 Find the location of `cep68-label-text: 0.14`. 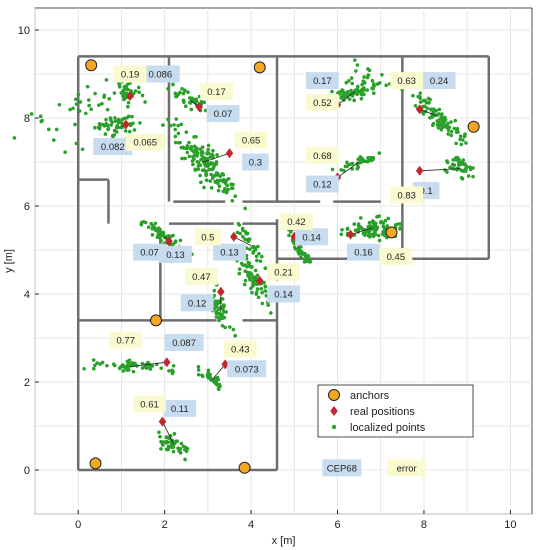

cep68-label-text: 0.14 is located at coordinates (311, 237).